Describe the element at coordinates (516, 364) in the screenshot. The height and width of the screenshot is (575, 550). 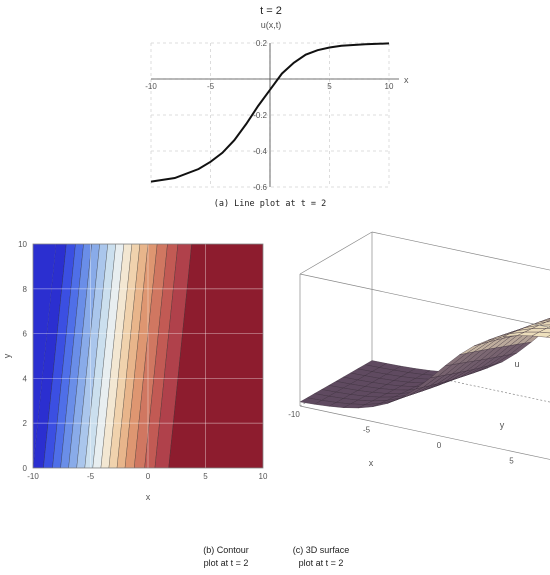
I see `surface-z-label: u` at that location.